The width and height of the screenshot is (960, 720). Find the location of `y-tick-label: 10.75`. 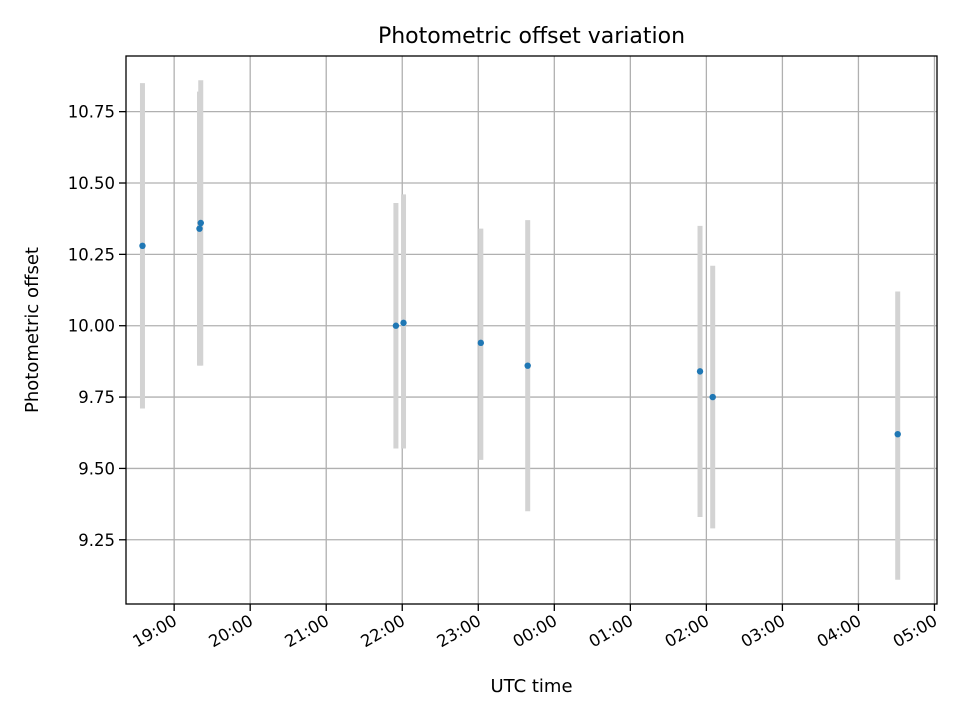

y-tick-label: 10.75 is located at coordinates (91, 112).